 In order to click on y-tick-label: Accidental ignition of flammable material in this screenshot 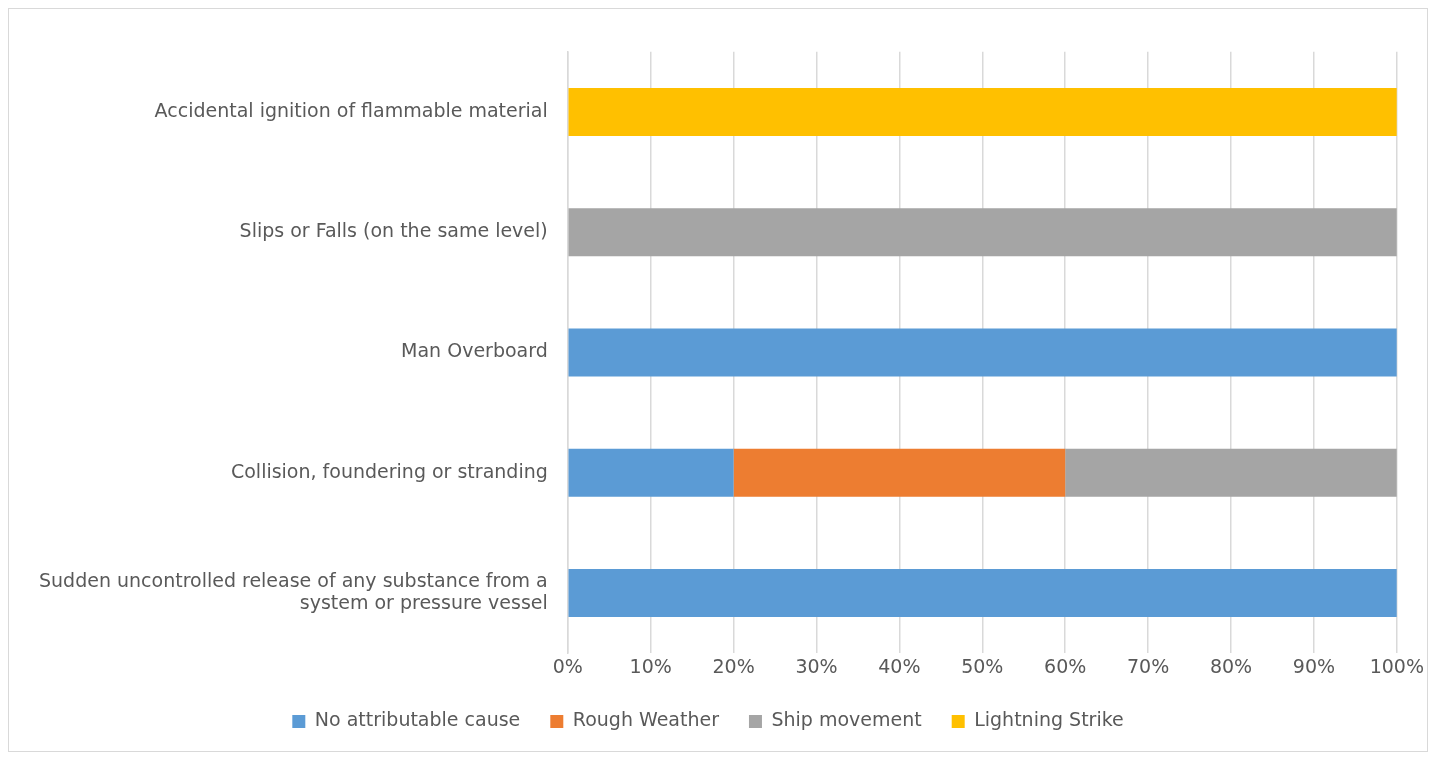, I will do `click(351, 109)`.